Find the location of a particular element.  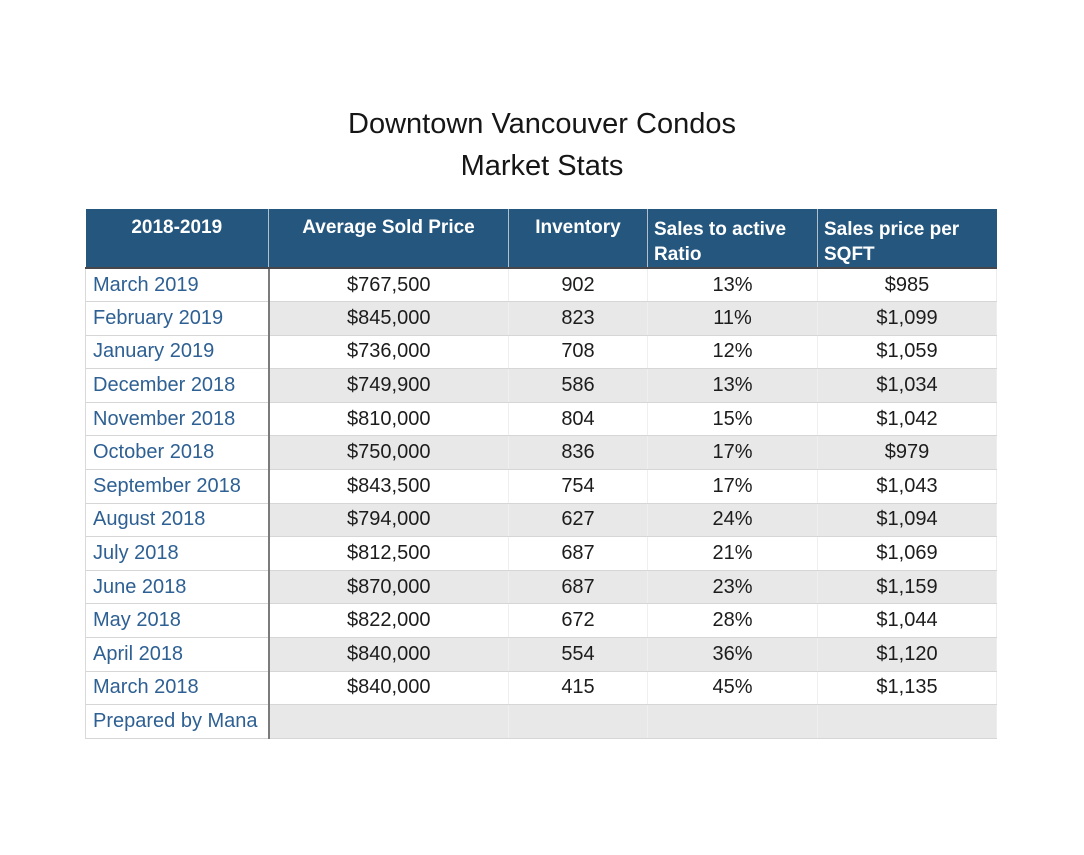

value-cell: 28% is located at coordinates (732, 621).